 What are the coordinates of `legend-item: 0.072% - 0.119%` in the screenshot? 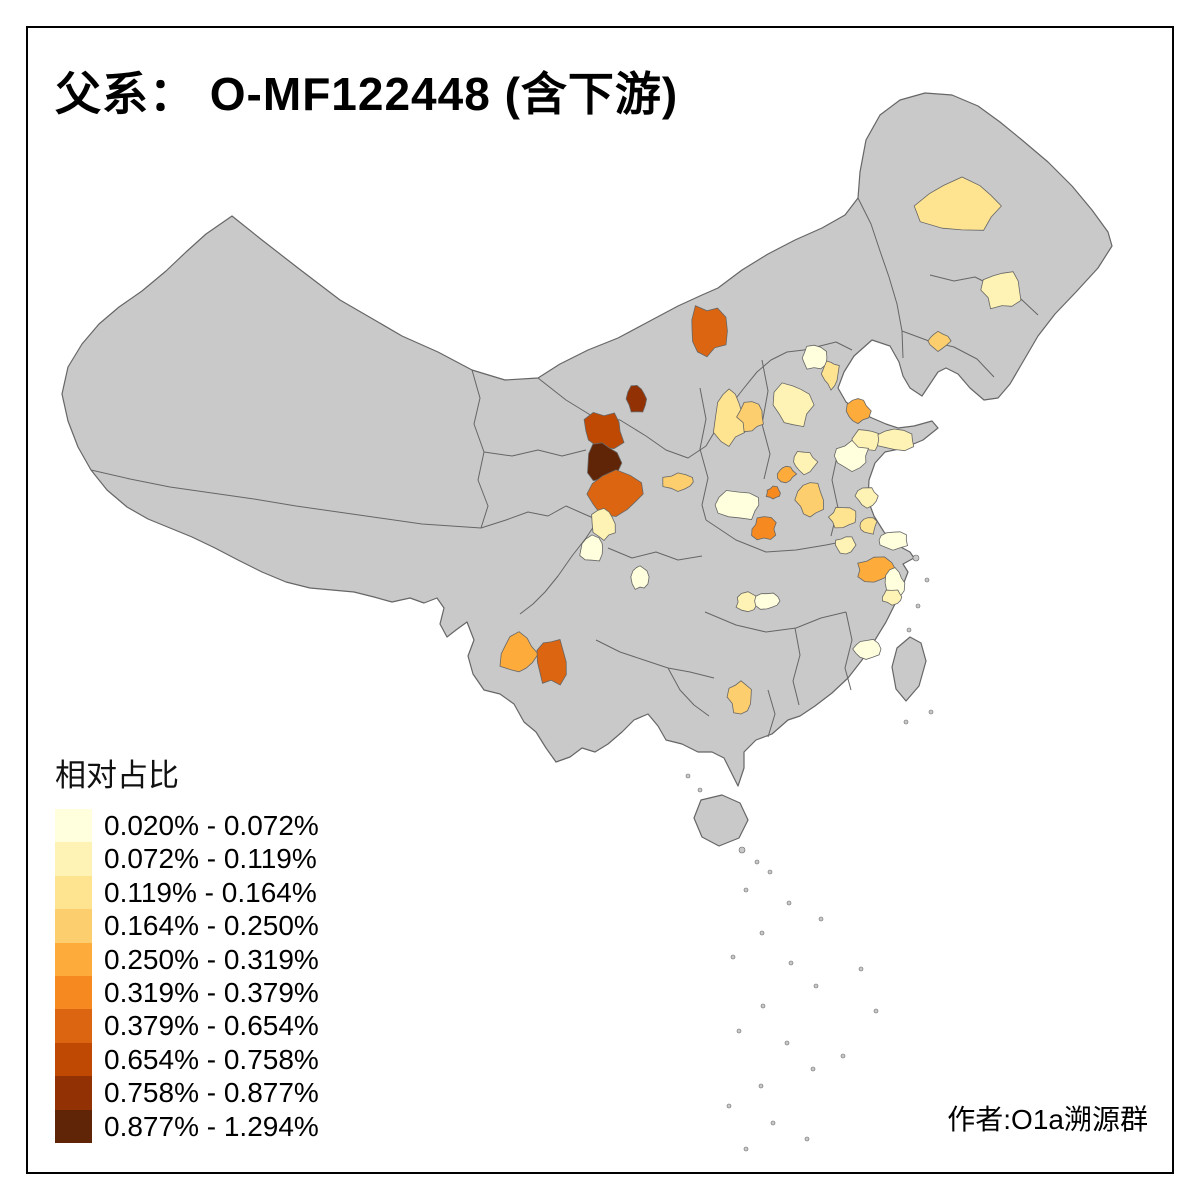 It's located at (187, 859).